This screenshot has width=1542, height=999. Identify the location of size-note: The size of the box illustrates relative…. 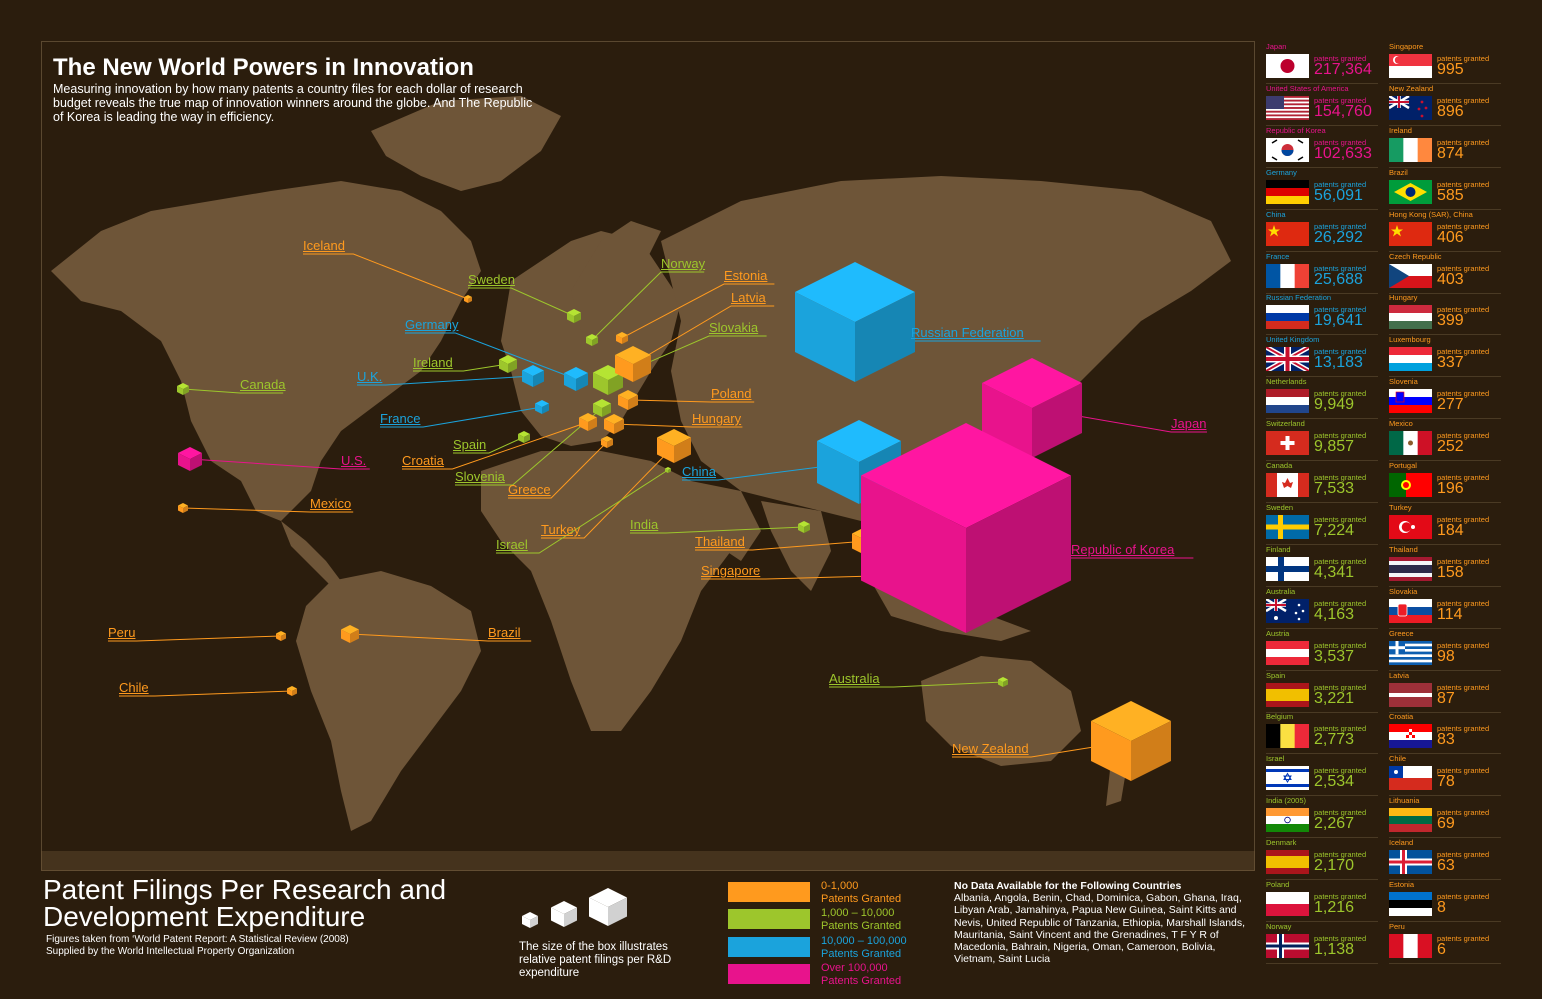
(595, 960).